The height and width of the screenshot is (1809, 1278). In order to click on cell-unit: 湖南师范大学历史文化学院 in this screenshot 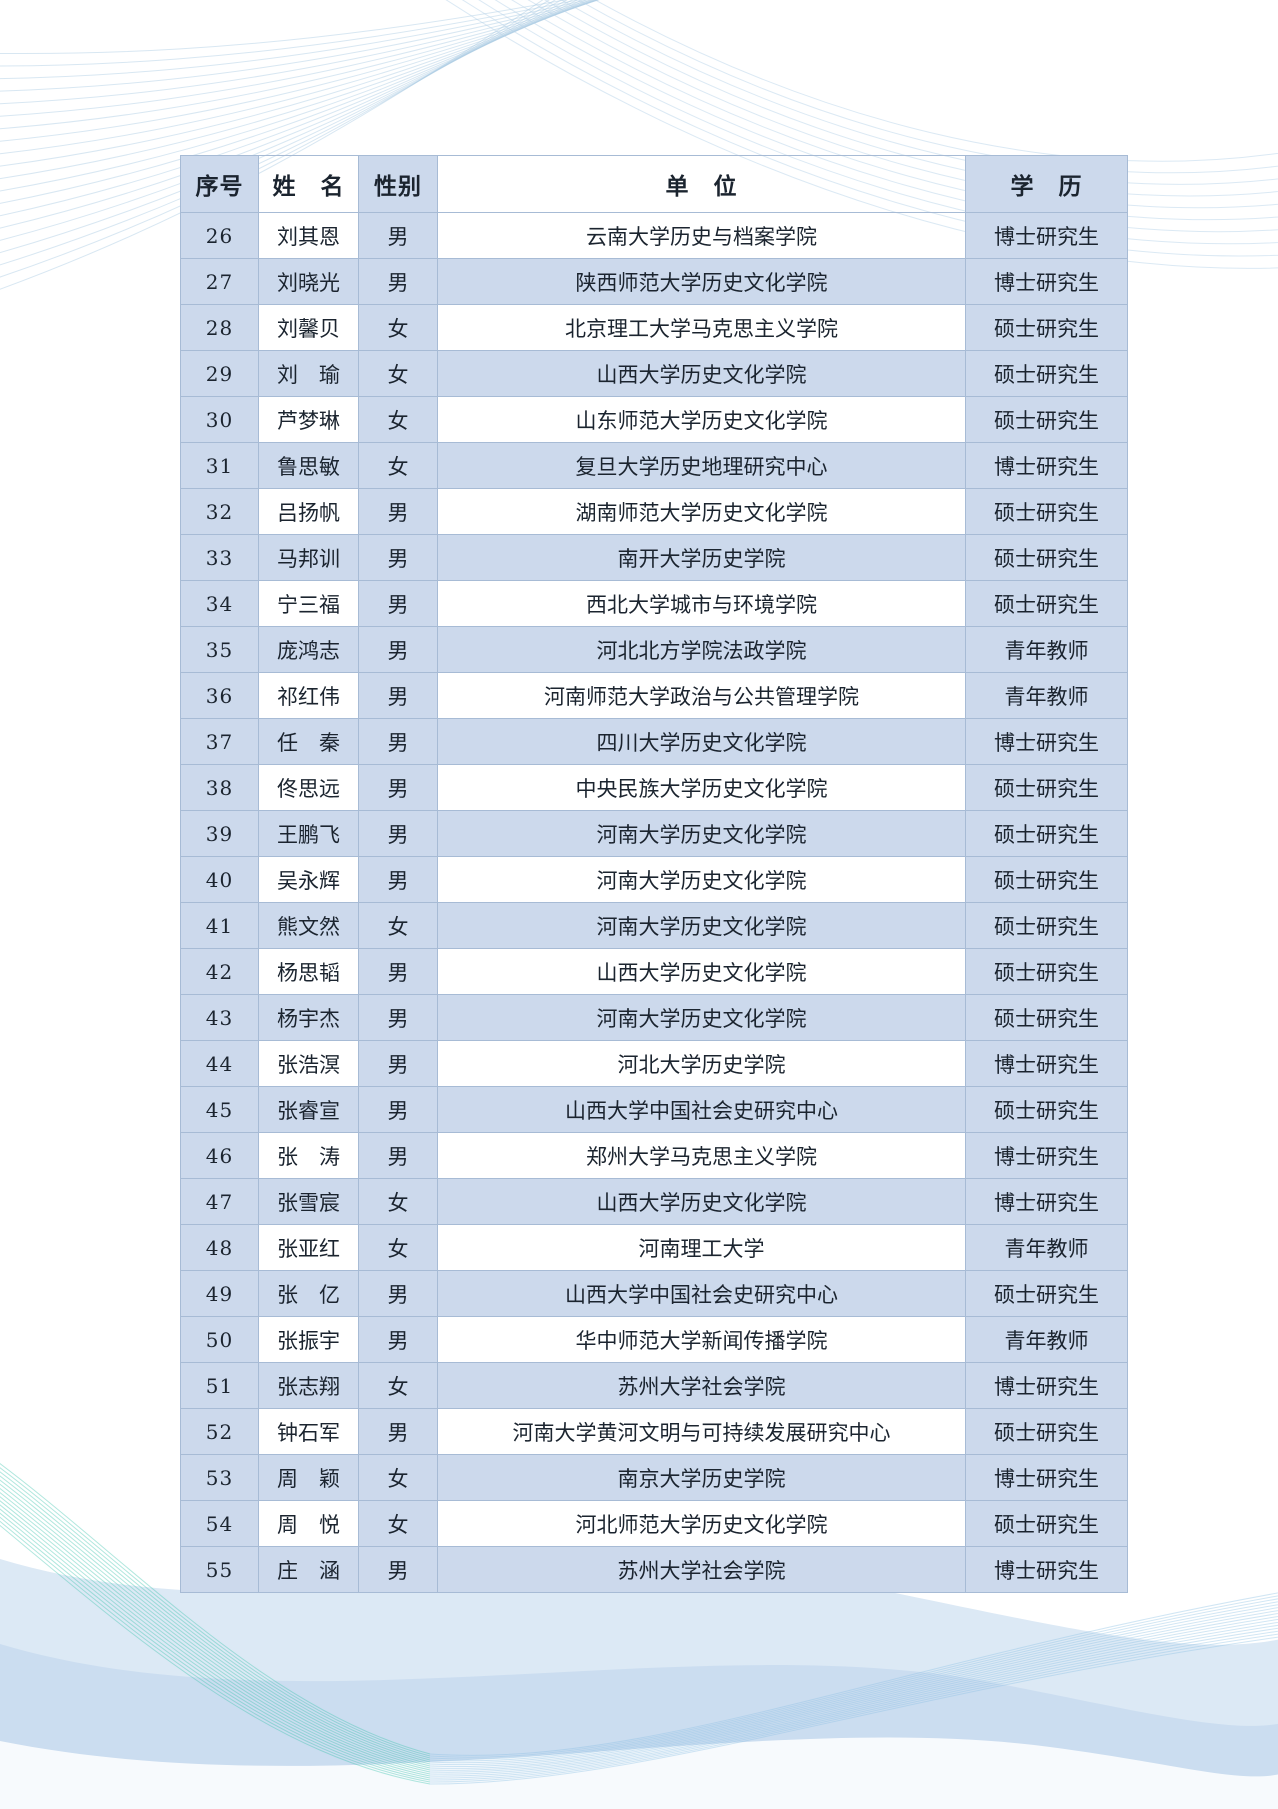, I will do `click(701, 511)`.